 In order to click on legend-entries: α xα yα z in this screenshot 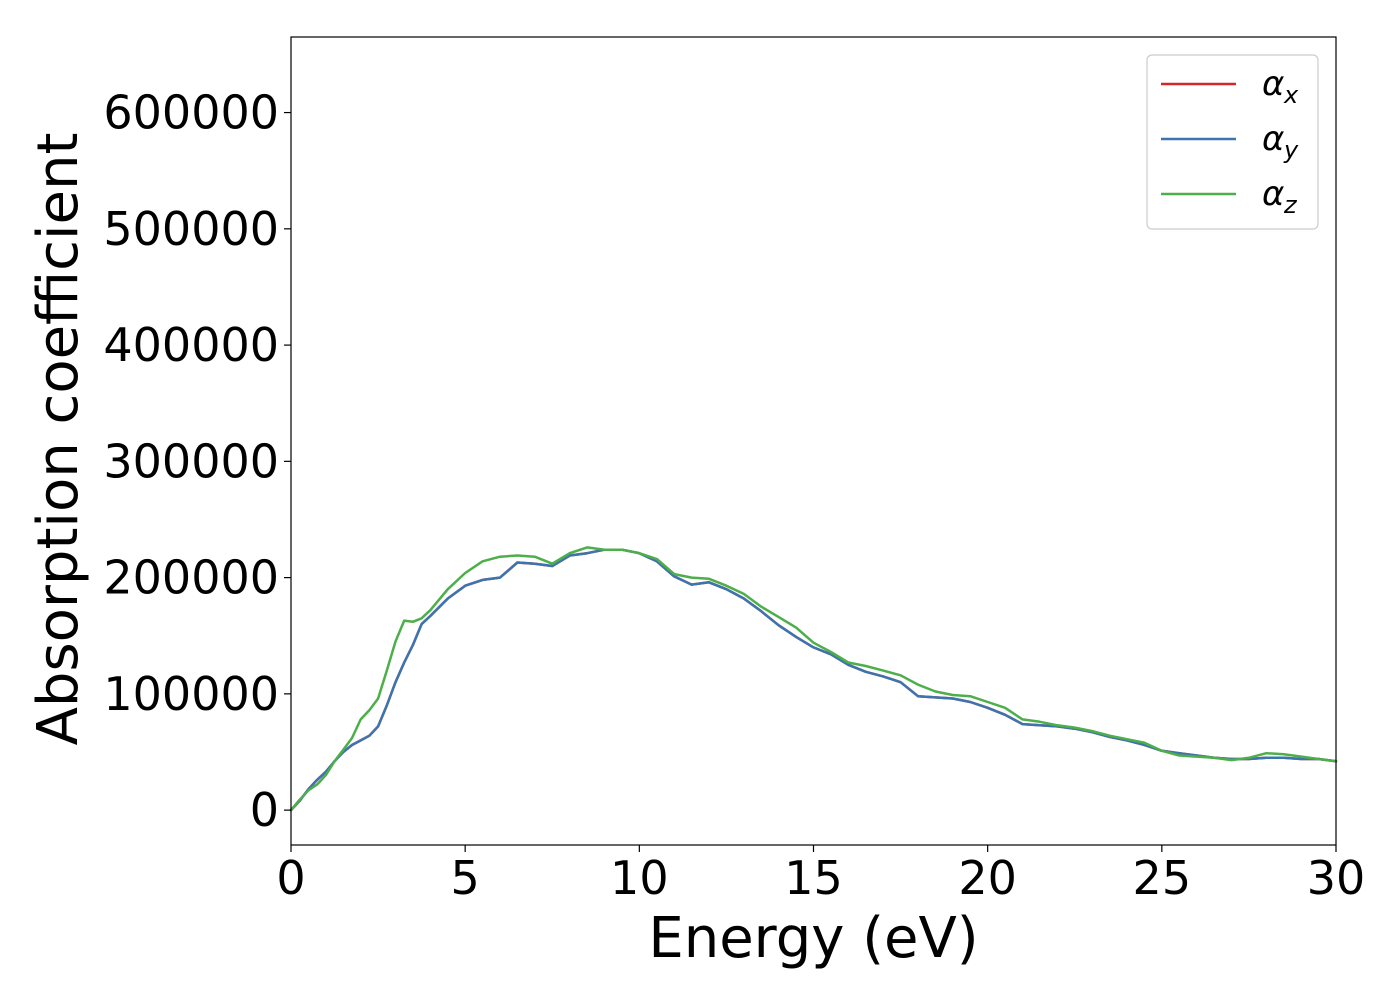, I will do `click(1230, 141)`.